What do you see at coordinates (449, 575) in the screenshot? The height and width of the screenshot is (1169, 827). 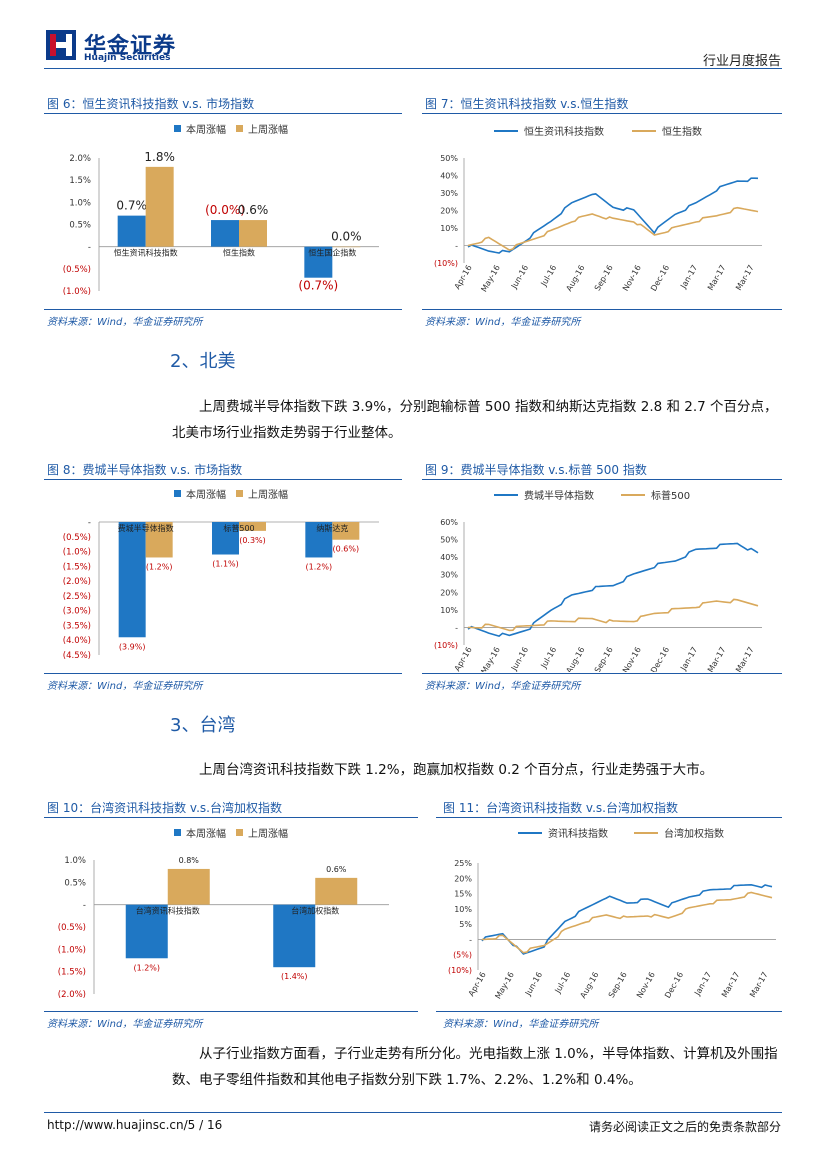 I see `y-tick-label: 30%` at bounding box center [449, 575].